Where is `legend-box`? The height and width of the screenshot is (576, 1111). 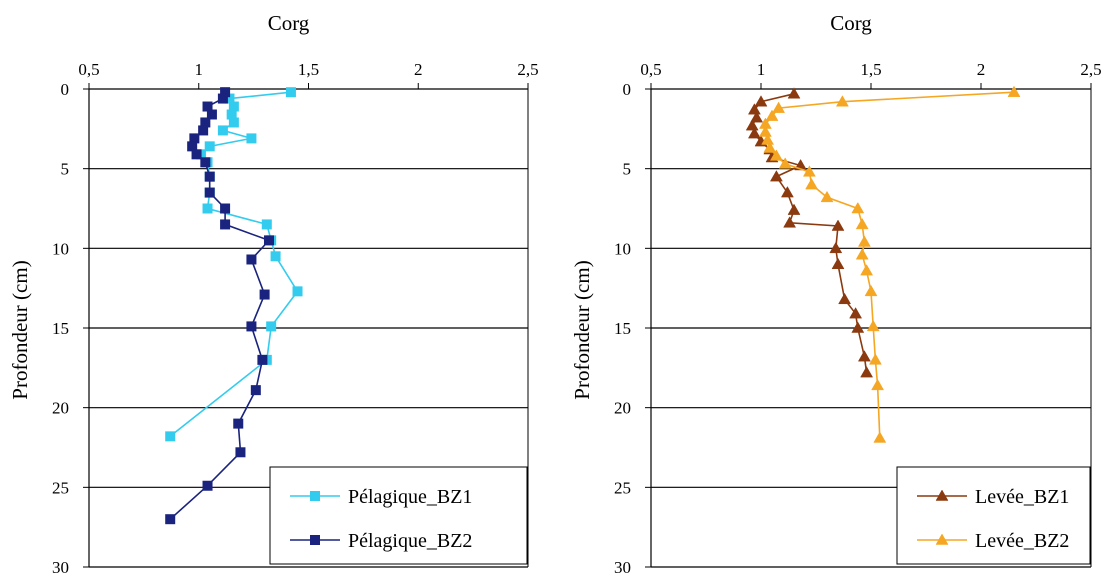 legend-box is located at coordinates (398, 515).